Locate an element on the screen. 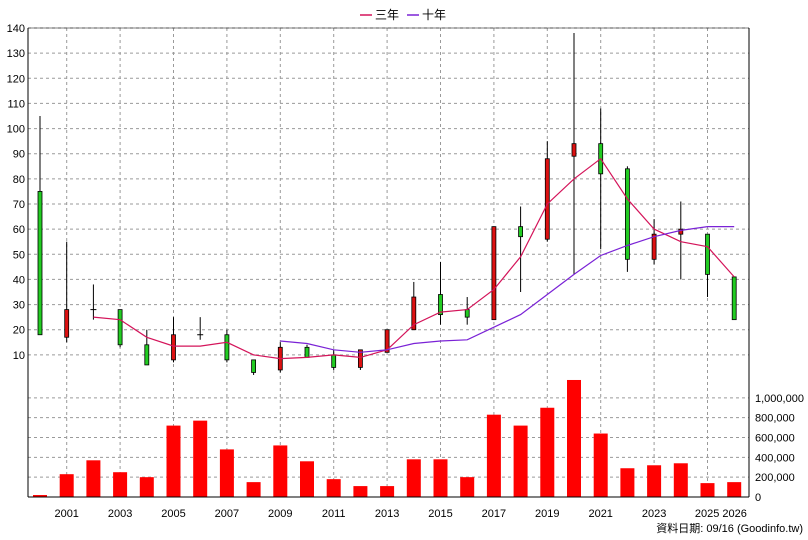  price-tick-label: 110 is located at coordinates (16, 104).